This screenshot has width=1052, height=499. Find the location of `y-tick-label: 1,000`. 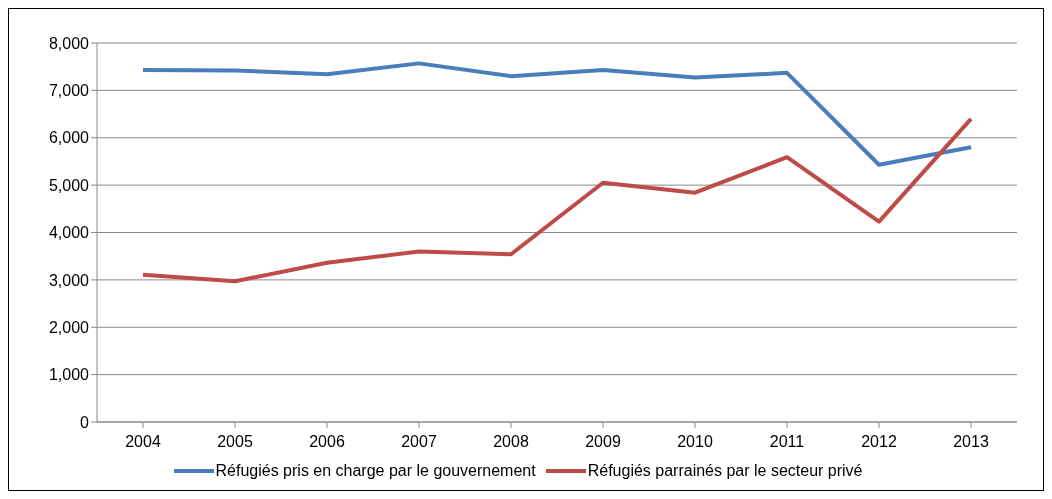

y-tick-label: 1,000 is located at coordinates (69, 375).